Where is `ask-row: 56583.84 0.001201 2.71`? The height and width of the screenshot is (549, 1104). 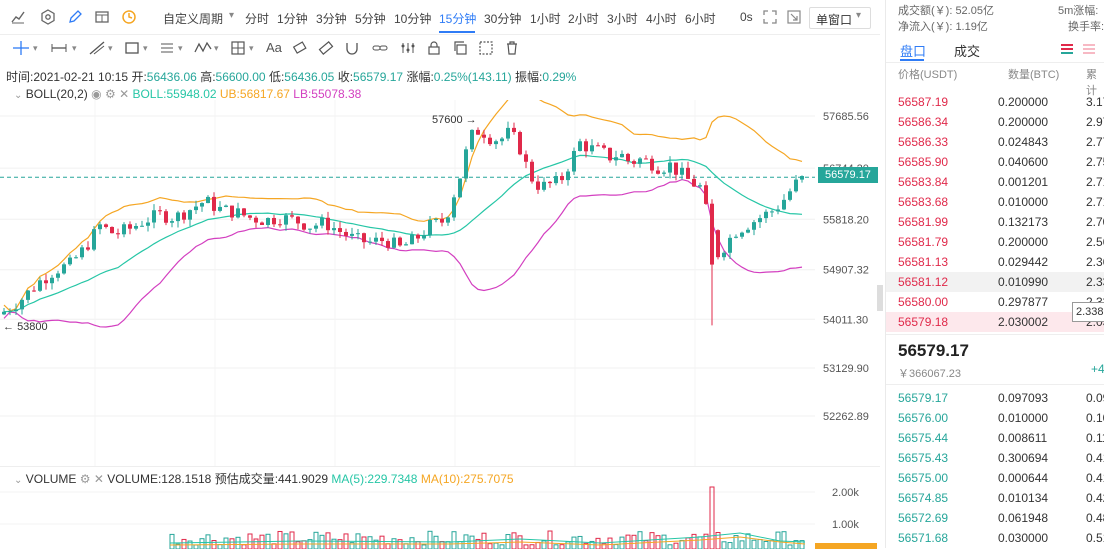 ask-row: 56583.84 0.001201 2.71 is located at coordinates (1001, 182).